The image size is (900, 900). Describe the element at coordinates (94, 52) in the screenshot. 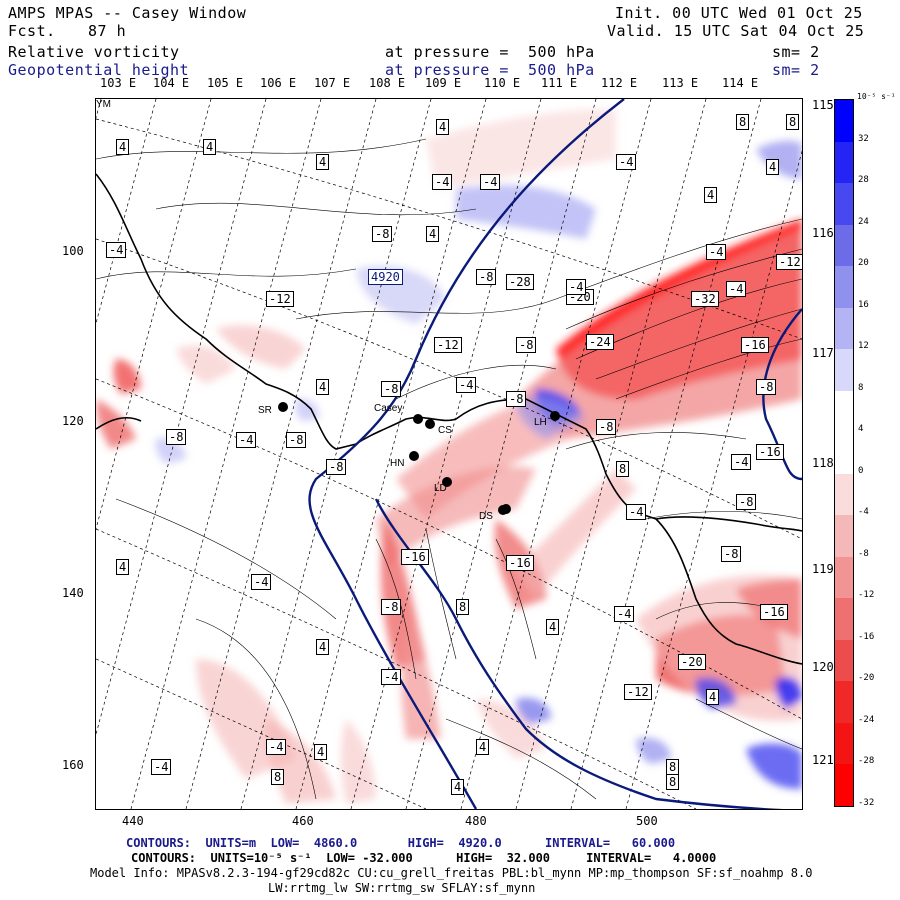

I see `field1-name: Relative vorticity` at that location.